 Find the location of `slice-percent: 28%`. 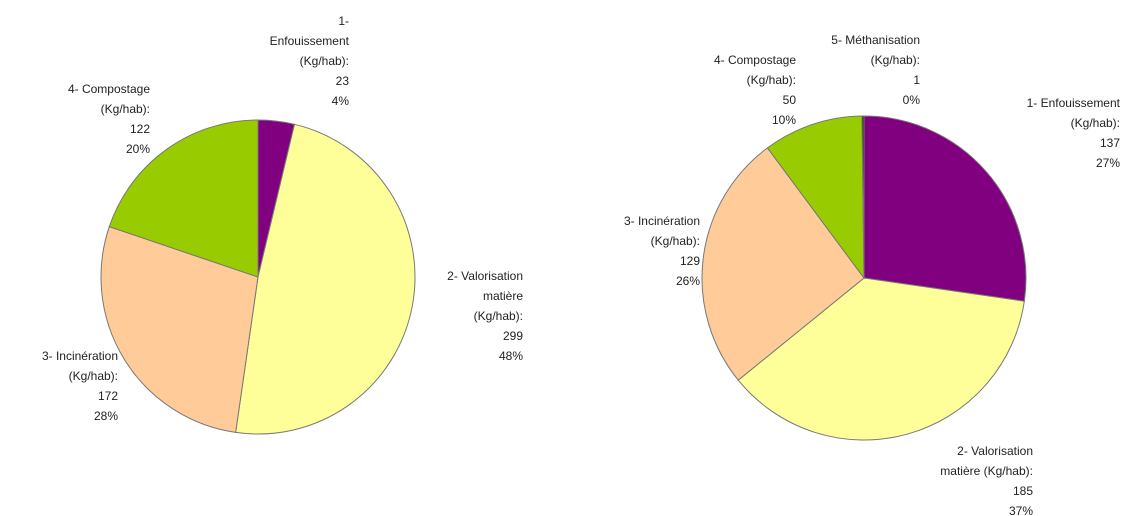

slice-percent: 28% is located at coordinates (106, 416).